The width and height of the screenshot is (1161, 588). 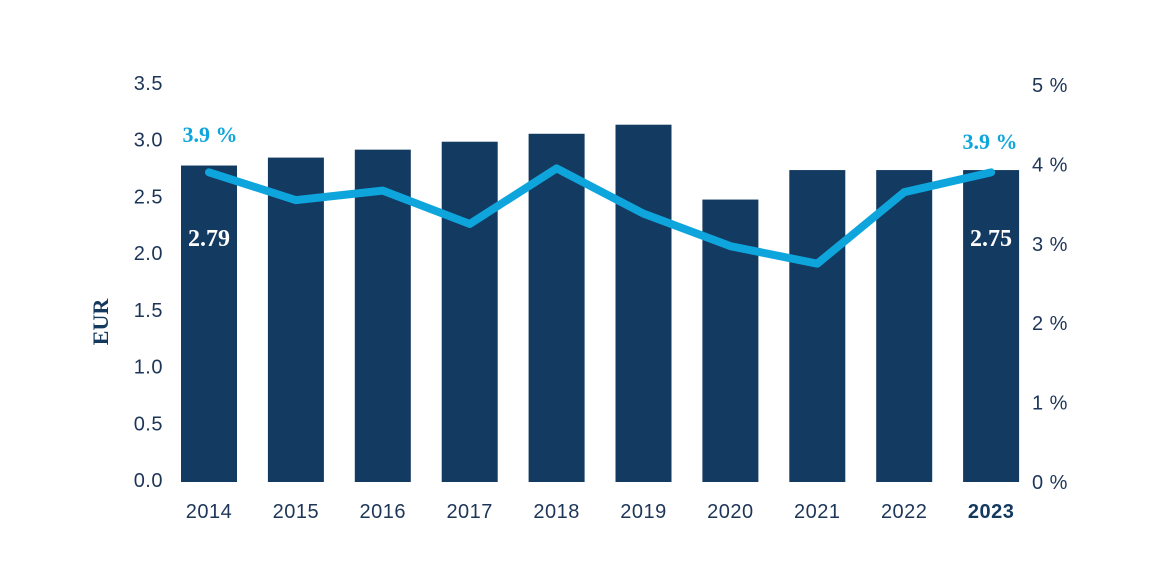 I want to click on line-label-last: 3.9 %, so click(x=990, y=141).